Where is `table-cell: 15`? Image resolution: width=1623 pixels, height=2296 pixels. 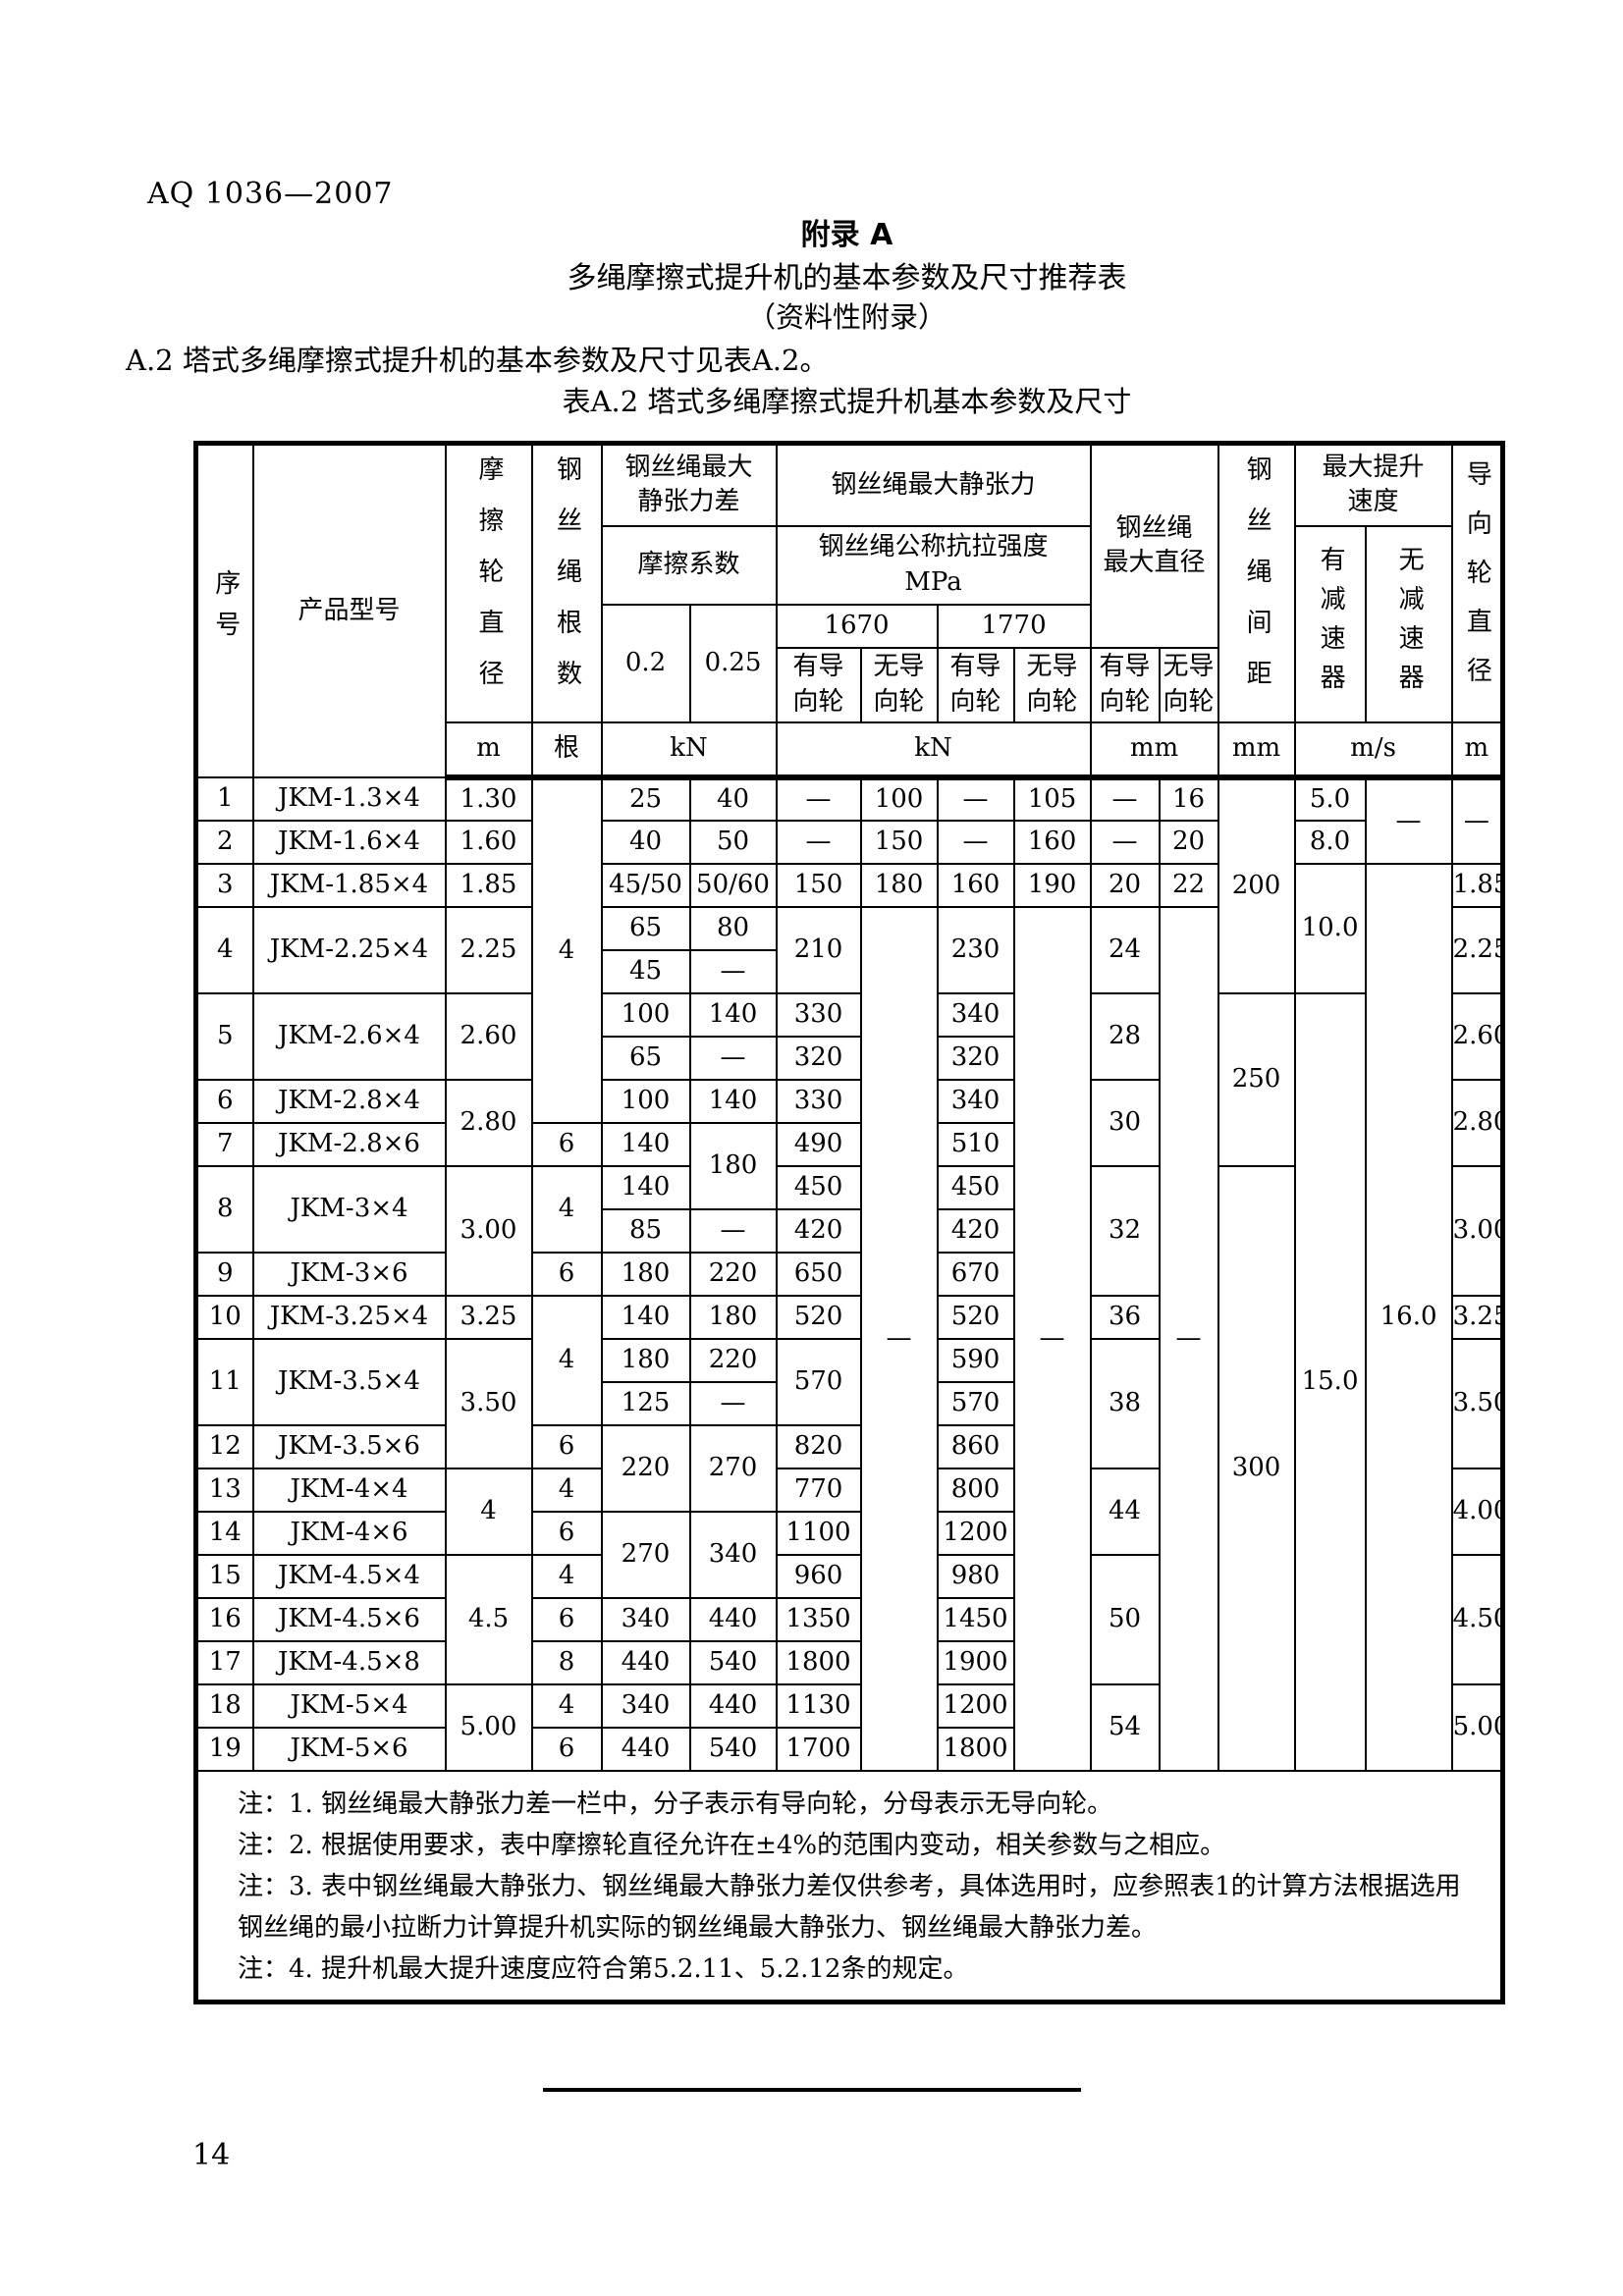 table-cell: 15 is located at coordinates (224, 1576).